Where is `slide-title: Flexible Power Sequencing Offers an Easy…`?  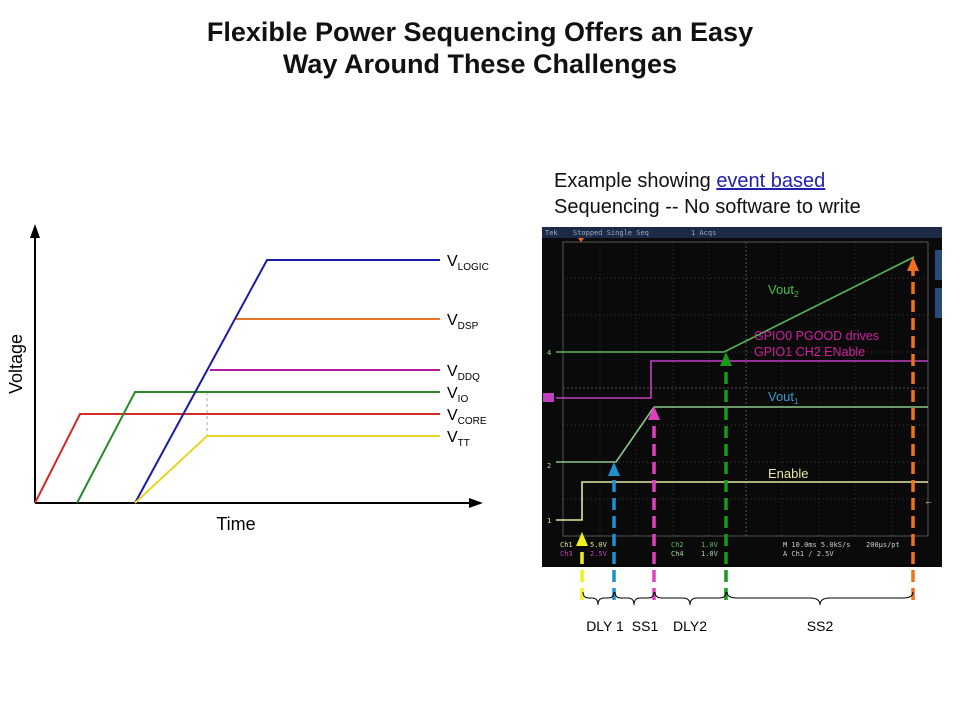 slide-title: Flexible Power Sequencing Offers an Easy… is located at coordinates (480, 48).